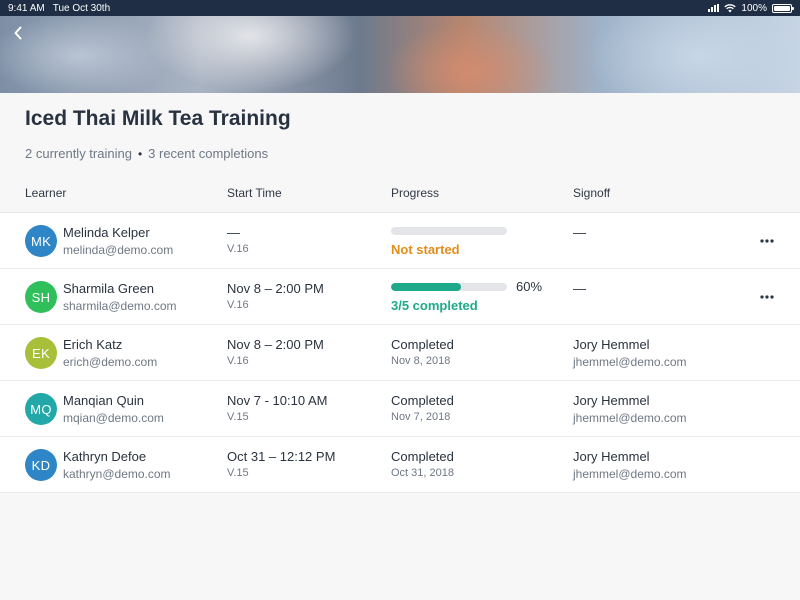  I want to click on status-date: Tue Oct 30th, so click(81, 8).